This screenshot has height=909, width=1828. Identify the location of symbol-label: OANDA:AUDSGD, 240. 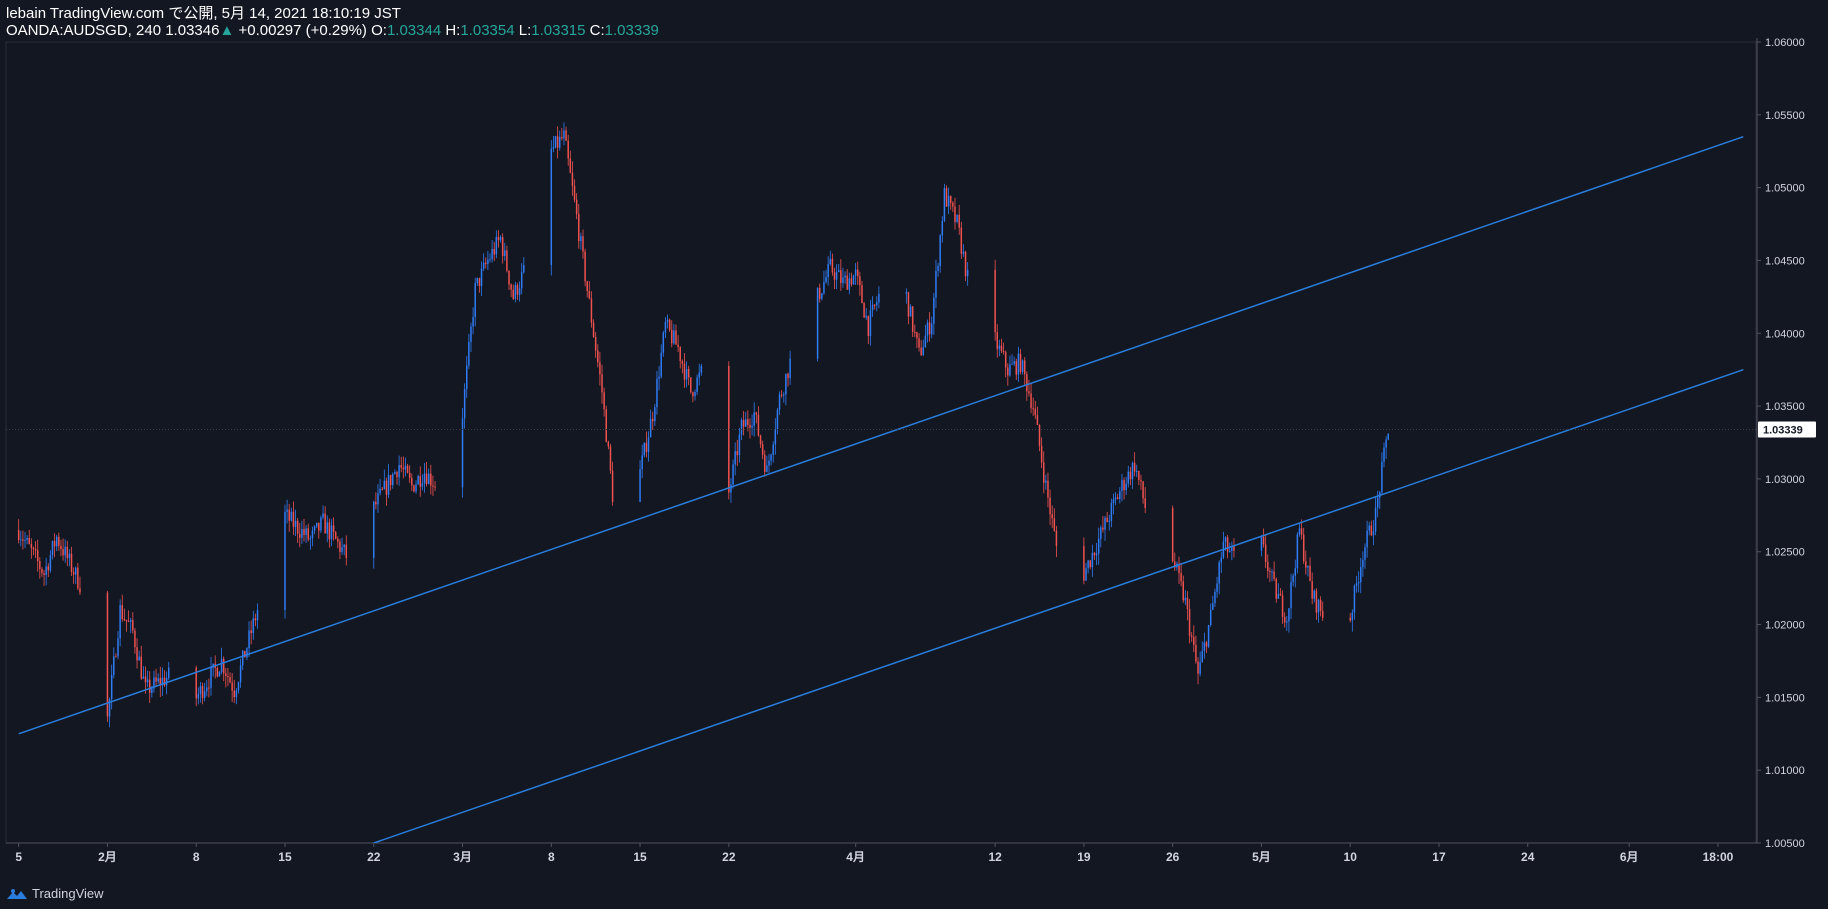
(84, 30).